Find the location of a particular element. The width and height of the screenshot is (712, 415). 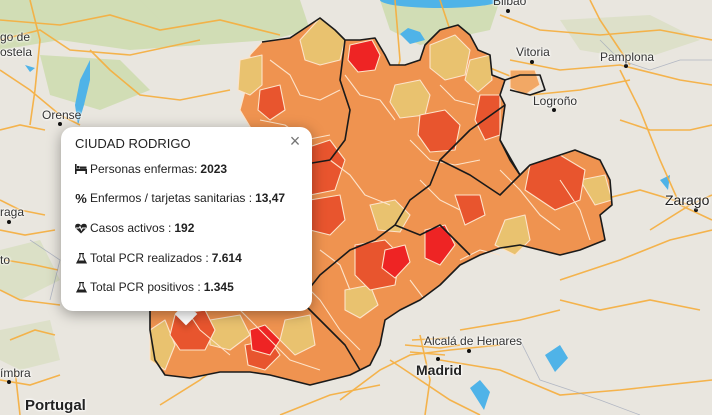

row-label: Personas enfermas: is located at coordinates (144, 169).